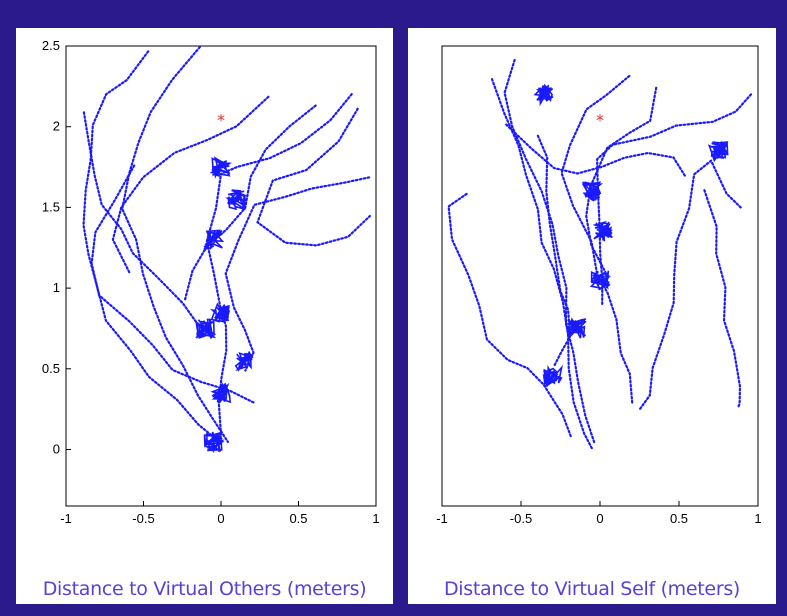  I want to click on others-x-tick-label: 0.5, so click(298, 518).